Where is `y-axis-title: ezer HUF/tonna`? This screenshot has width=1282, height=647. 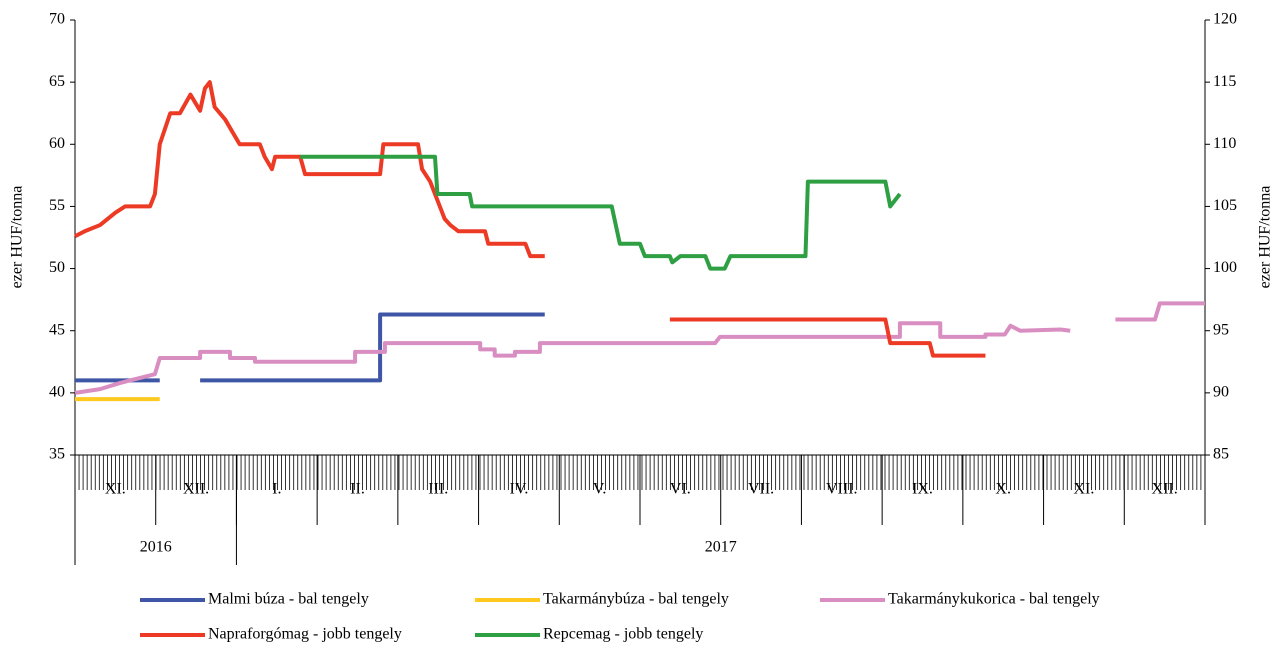 y-axis-title: ezer HUF/tonna is located at coordinates (17, 237).